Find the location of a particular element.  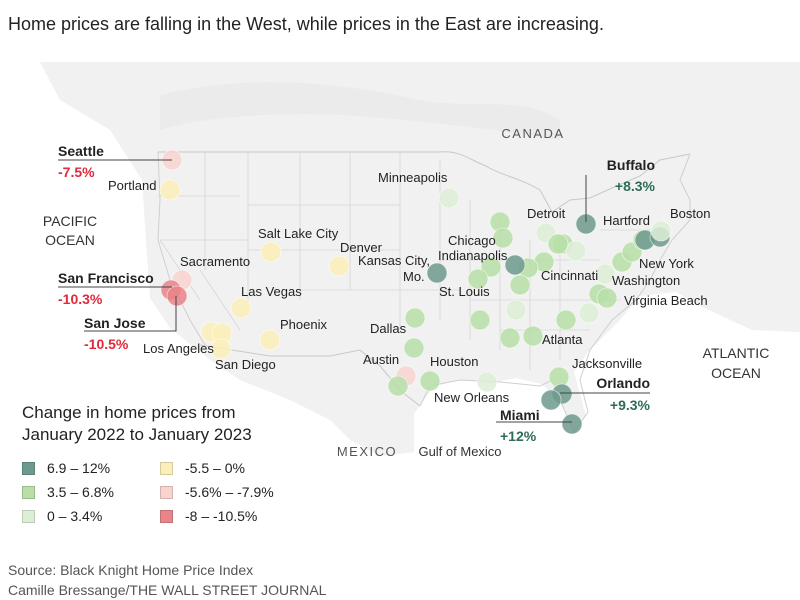

label-minneapolis: Minneapolis is located at coordinates (413, 177).